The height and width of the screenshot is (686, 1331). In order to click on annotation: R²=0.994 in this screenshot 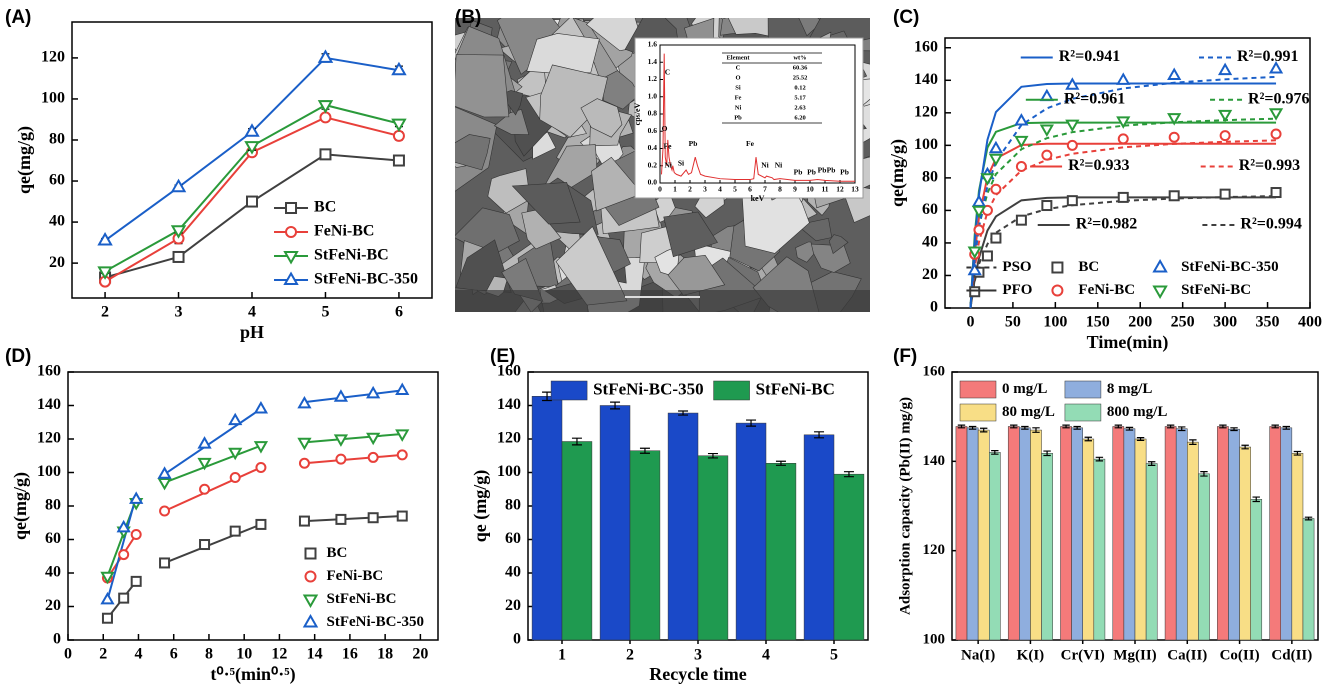, I will do `click(1270, 224)`.